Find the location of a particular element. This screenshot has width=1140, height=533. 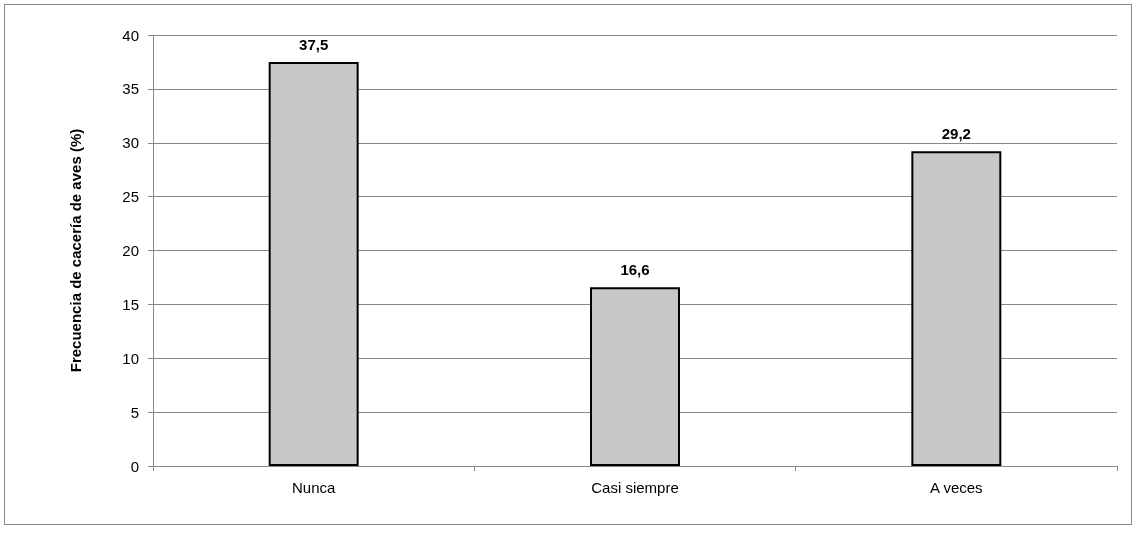

y-tick-label: 15 is located at coordinates (130, 304).